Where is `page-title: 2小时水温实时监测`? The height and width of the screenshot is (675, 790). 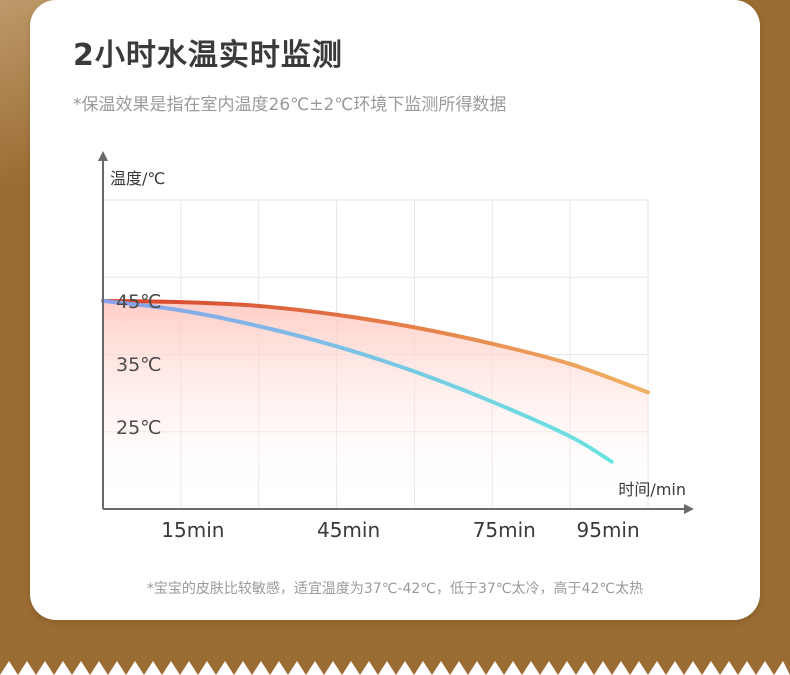
page-title: 2小时水温实时监测 is located at coordinates (208, 55).